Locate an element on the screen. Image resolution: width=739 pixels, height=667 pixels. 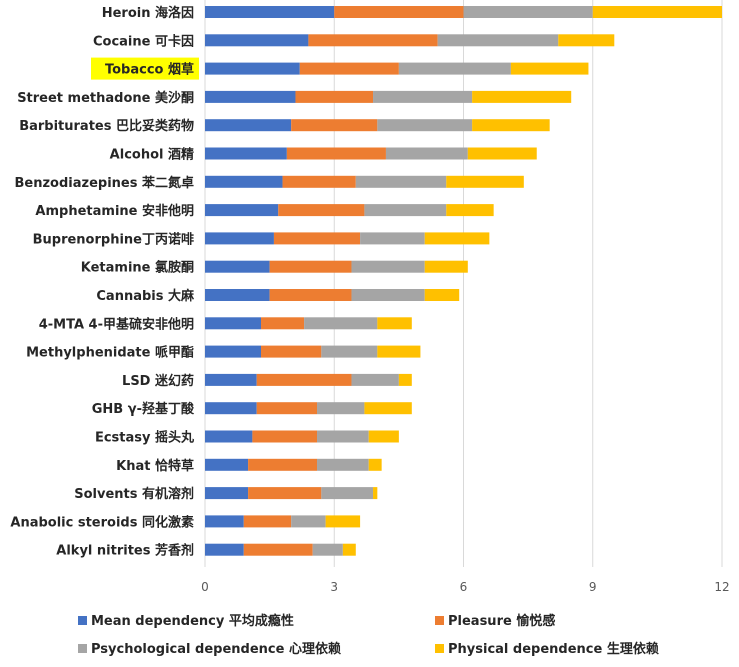
x-tick-label: 6 is located at coordinates (464, 587).